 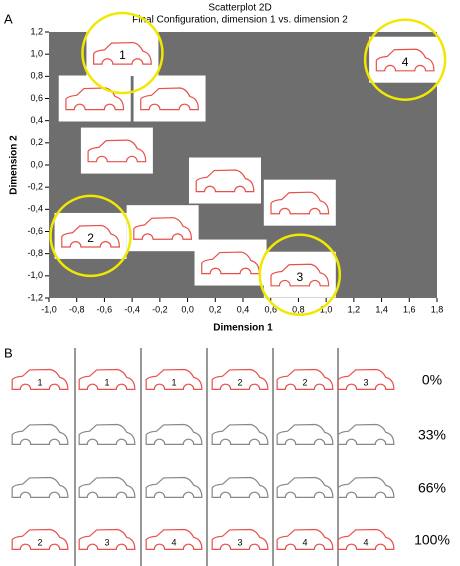 What do you see at coordinates (432, 488) in the screenshot?
I see `row-label: 66%` at bounding box center [432, 488].